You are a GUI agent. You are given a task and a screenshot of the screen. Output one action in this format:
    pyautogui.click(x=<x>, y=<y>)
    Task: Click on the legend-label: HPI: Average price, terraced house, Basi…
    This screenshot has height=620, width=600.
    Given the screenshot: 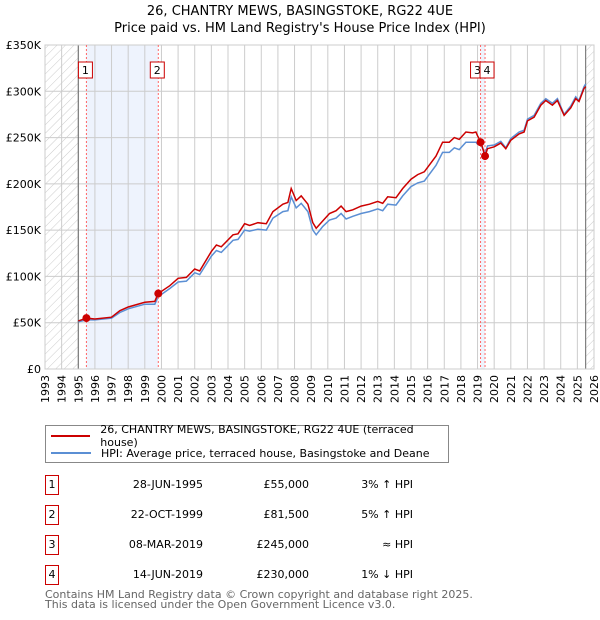 What is the action you would take?
    pyautogui.click(x=265, y=453)
    